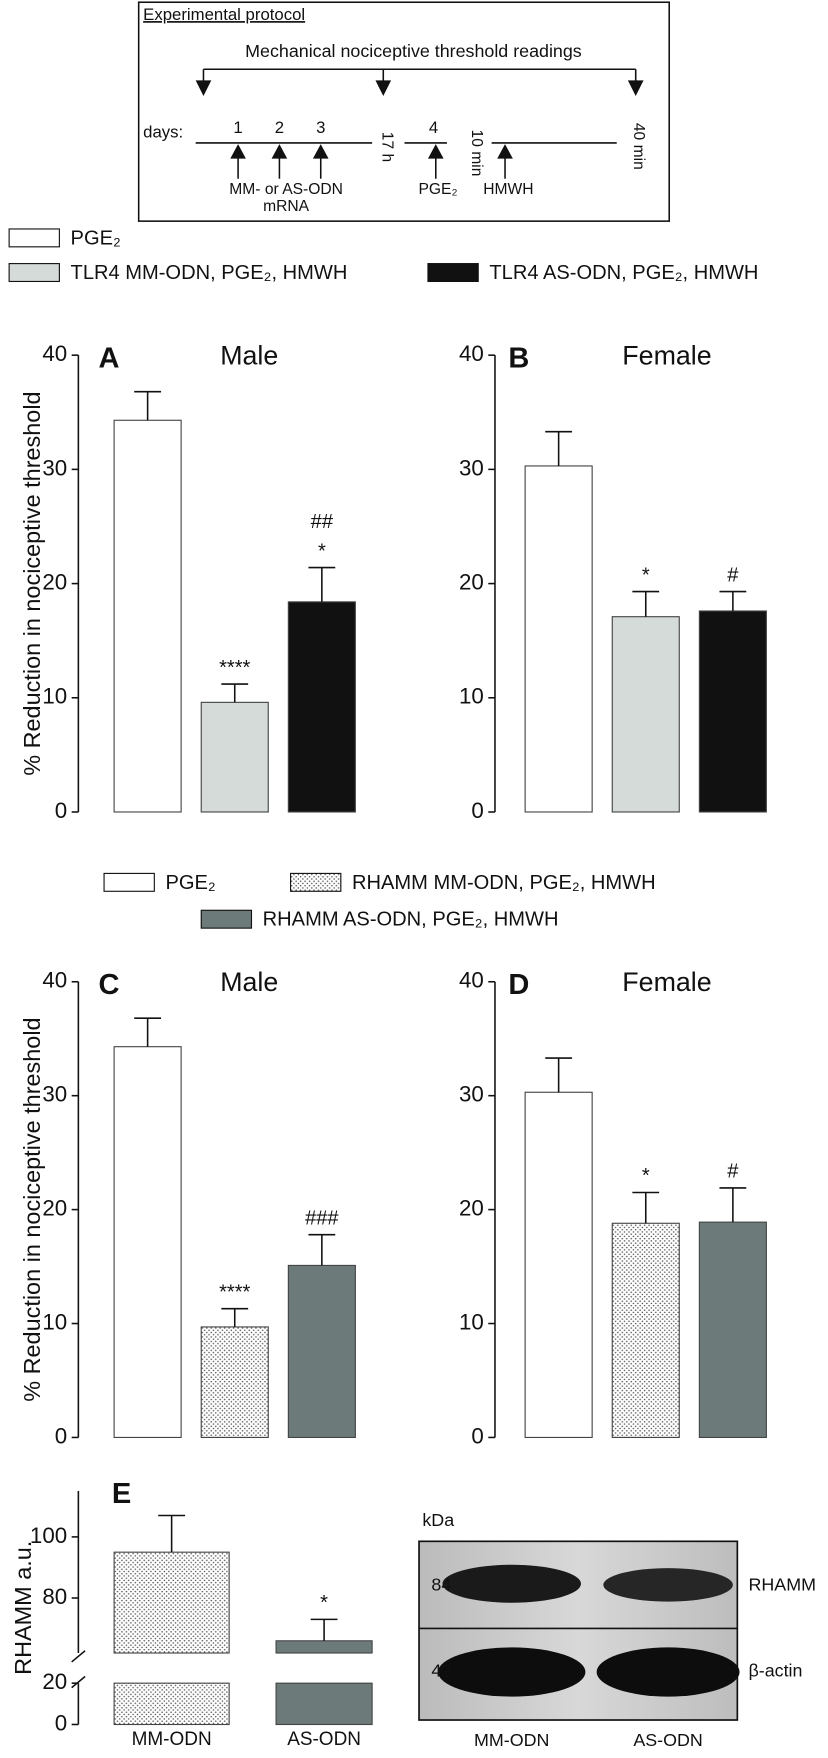  I want to click on significance-label: #, so click(733, 1172).